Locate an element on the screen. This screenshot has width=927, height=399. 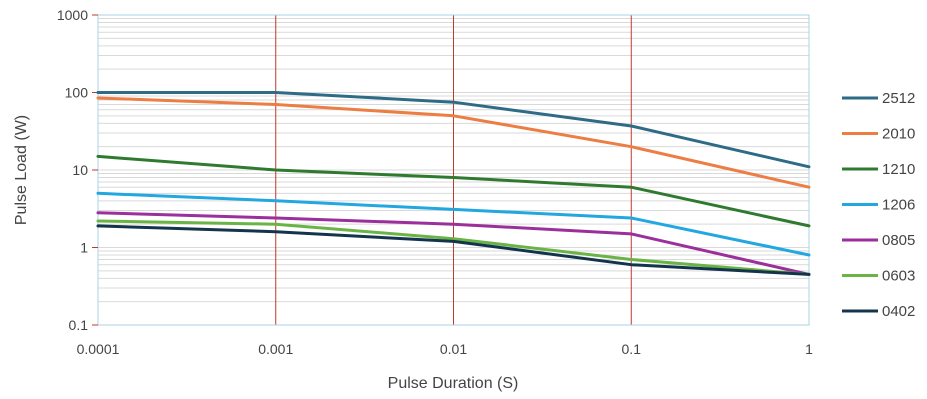
legend-label: 1206 is located at coordinates (898, 205).